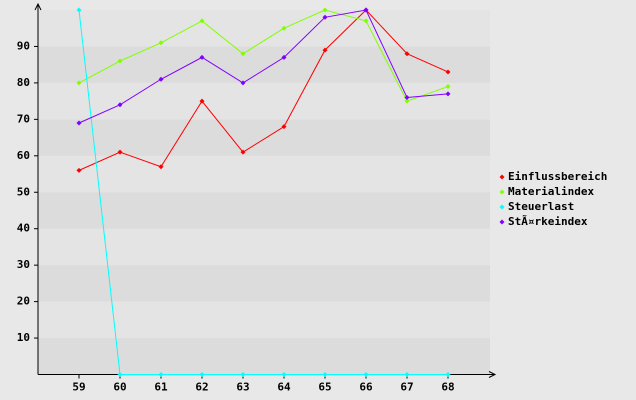 Image resolution: width=636 pixels, height=400 pixels. I want to click on legend-label: Materialindex, so click(551, 191).